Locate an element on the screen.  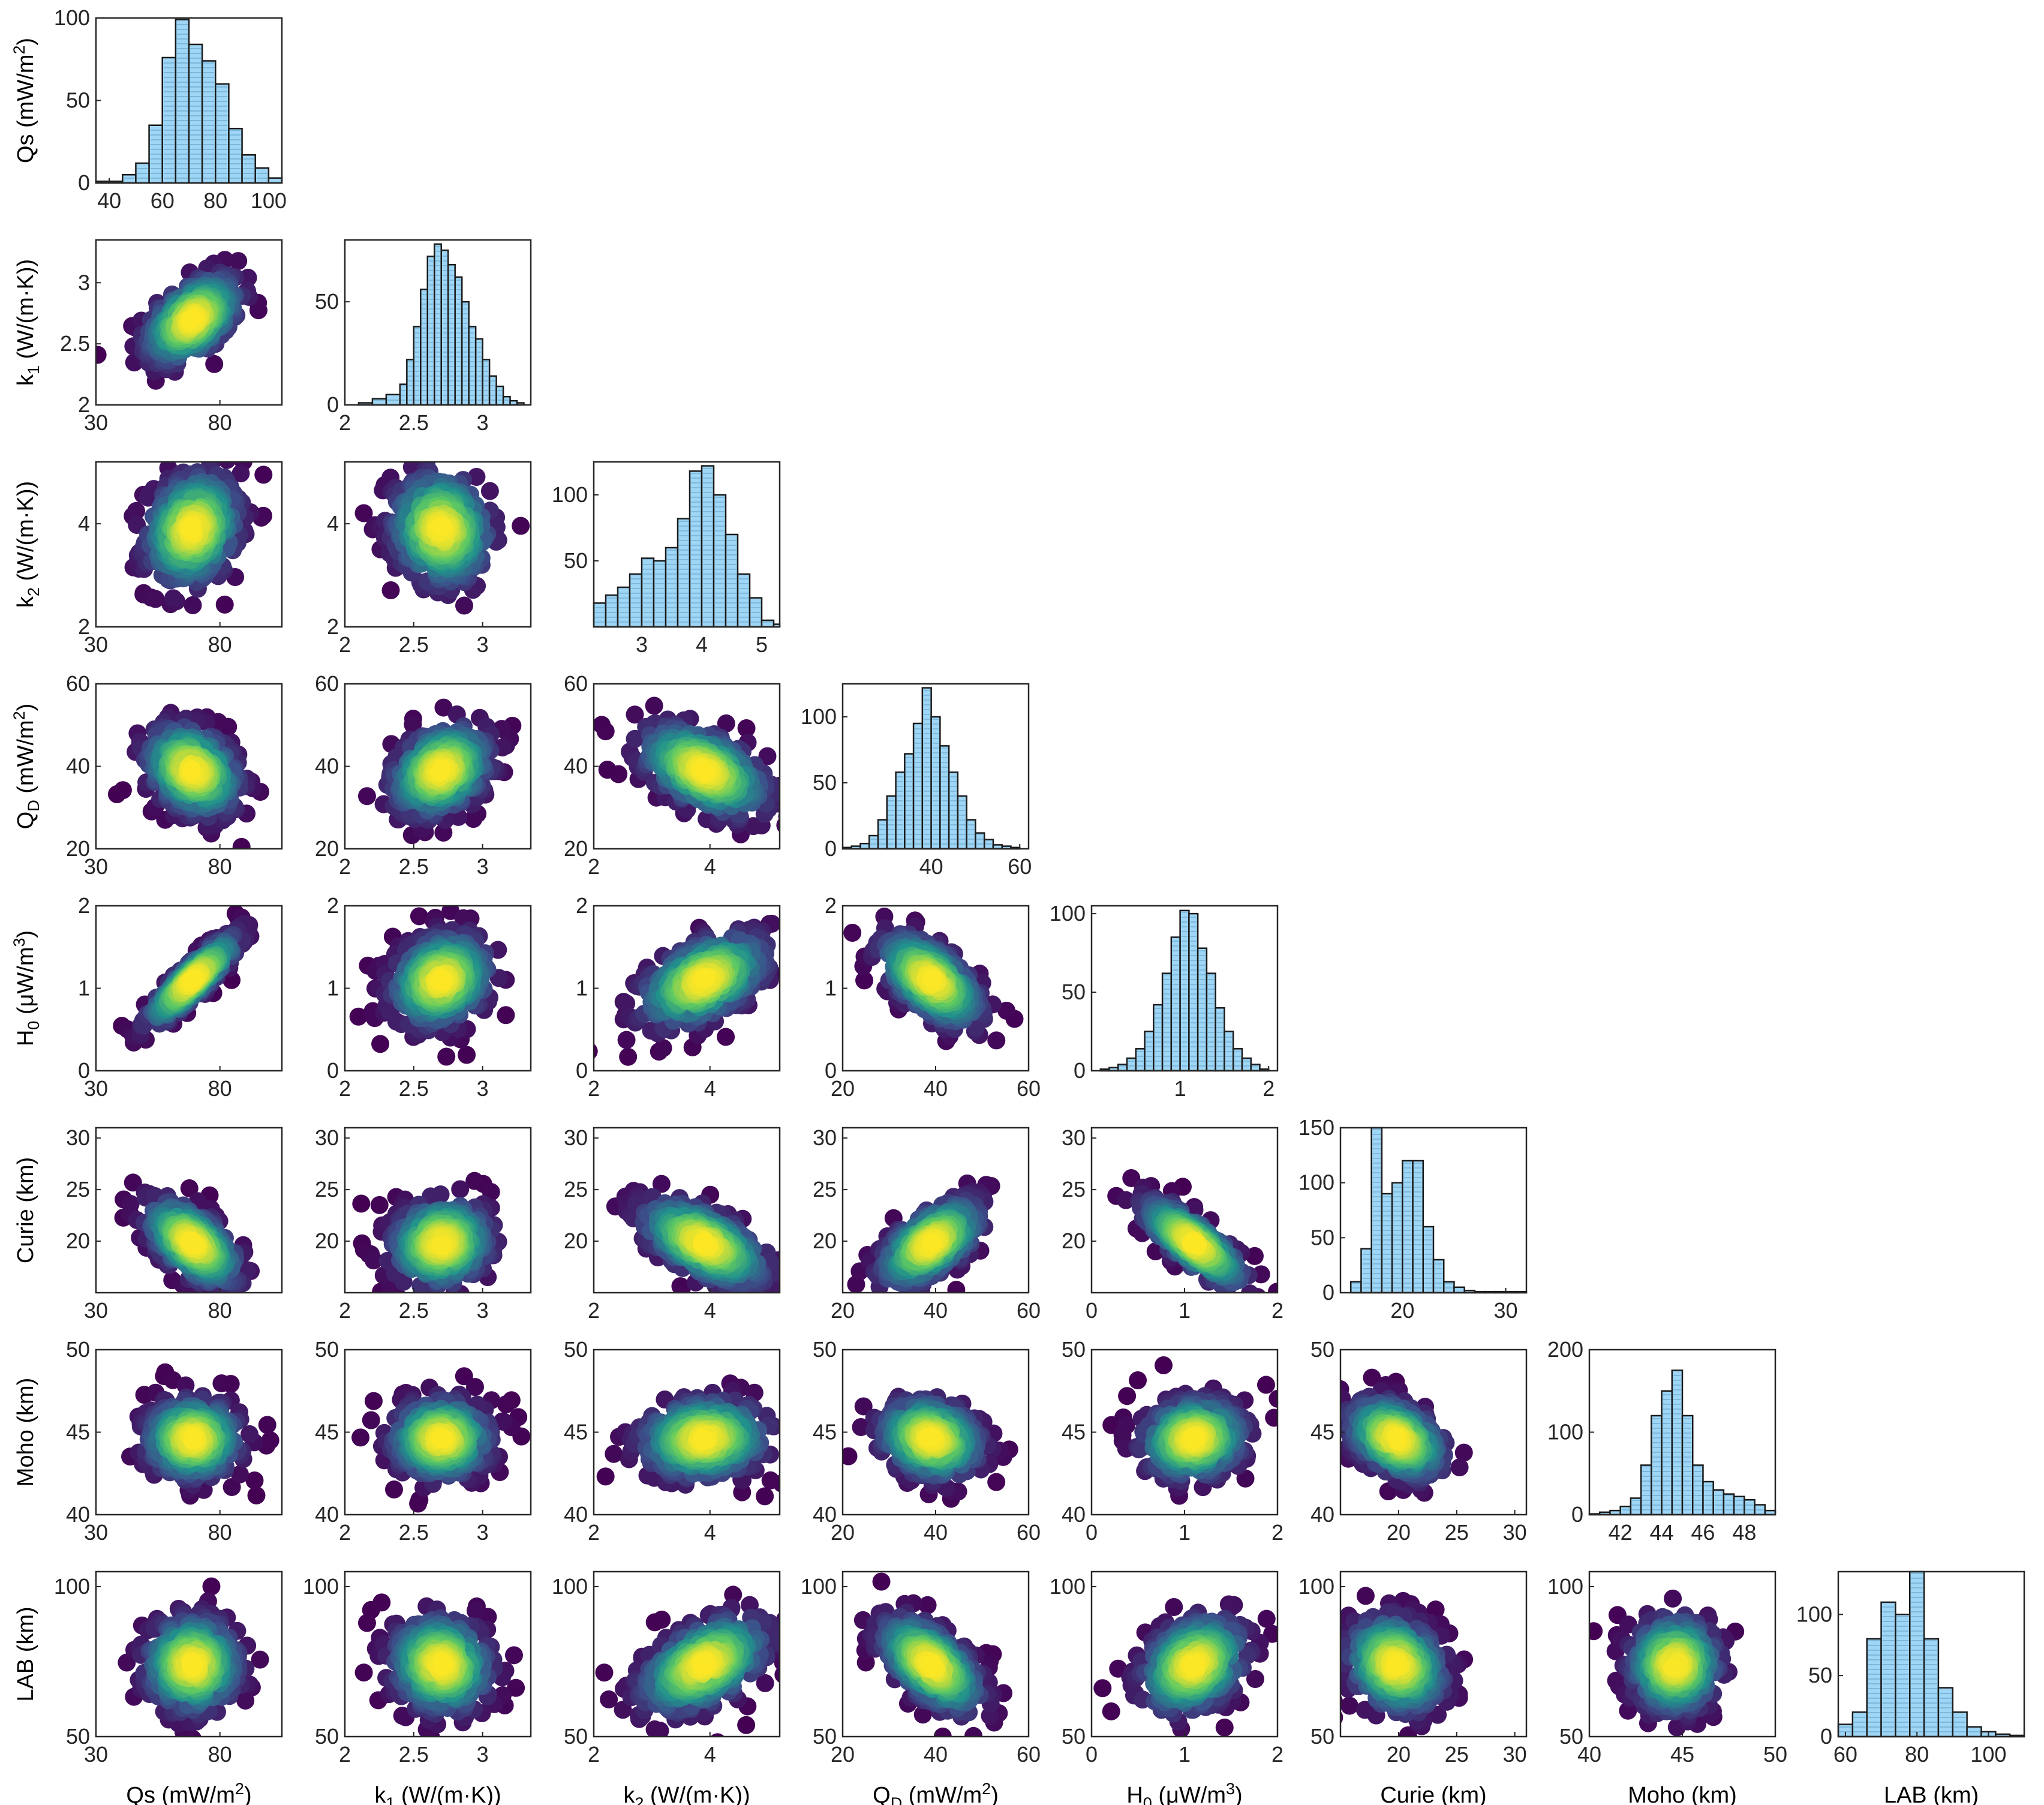
x-tick-label: 60 is located at coordinates (1845, 1754).